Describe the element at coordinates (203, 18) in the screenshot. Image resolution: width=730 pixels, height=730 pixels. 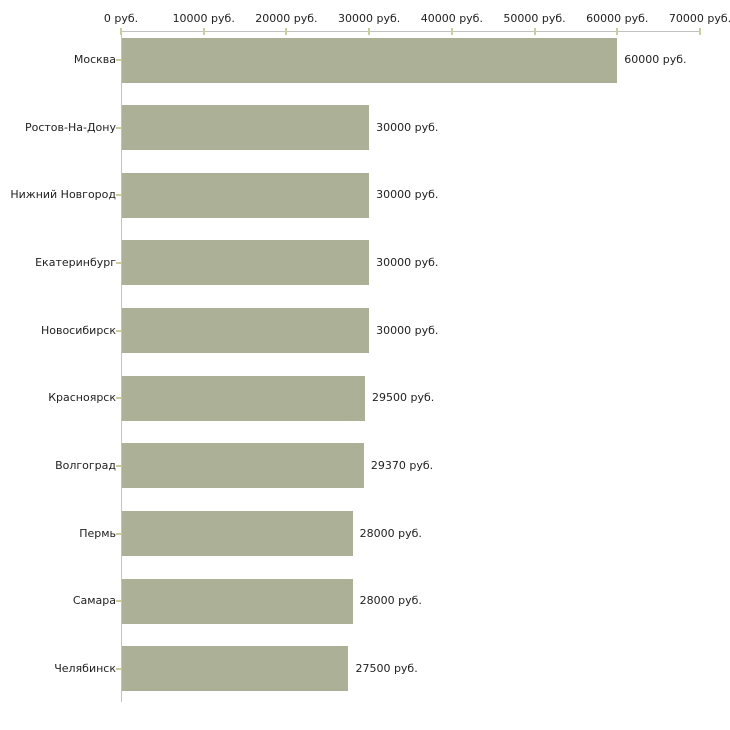
I see `x-tick-label: 10000 руб.` at that location.